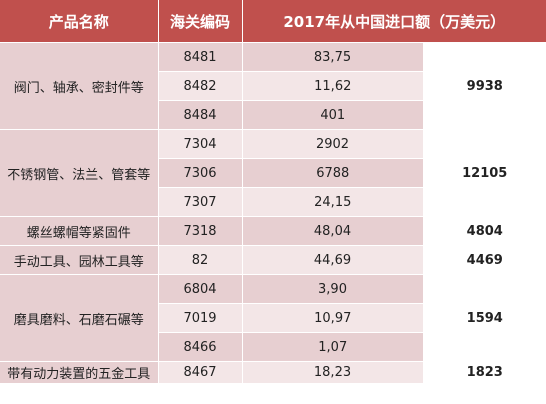 This screenshot has width=546, height=404. Describe the element at coordinates (332, 86) in the screenshot. I see `value-cell: 11,62` at that location.